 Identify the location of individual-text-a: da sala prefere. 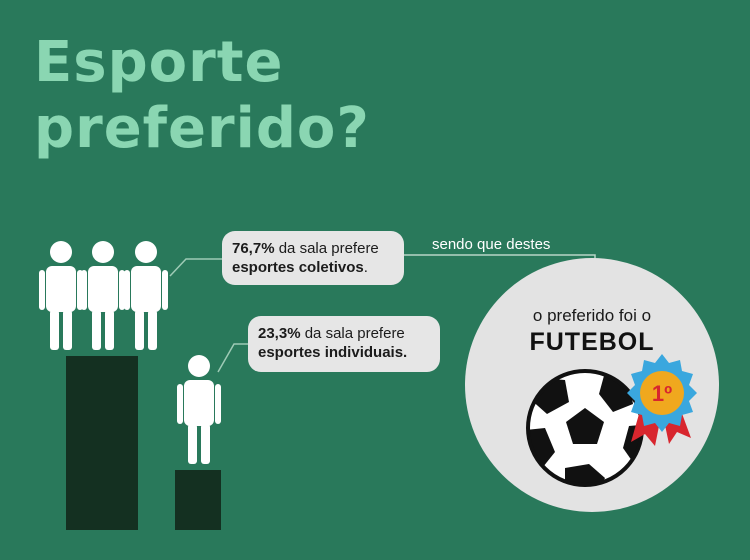
(352, 333).